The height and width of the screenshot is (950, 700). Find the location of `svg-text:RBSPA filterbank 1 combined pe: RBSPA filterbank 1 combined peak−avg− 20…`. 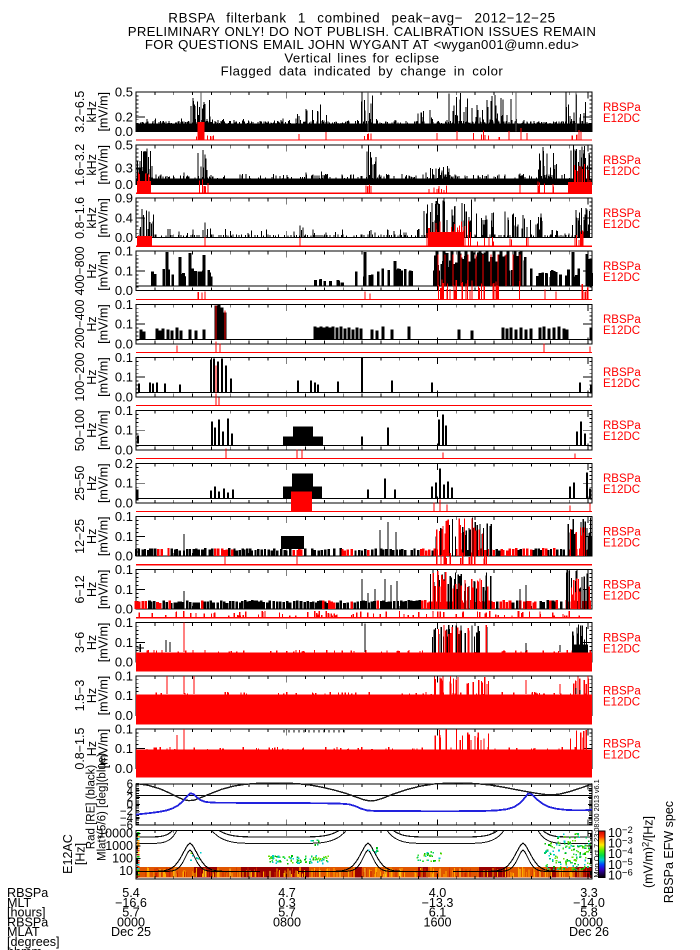

svg-text:RBSPA filterbank 1 combined pe: RBSPA filterbank 1 combined peak−avg− 20… is located at coordinates (361, 18).